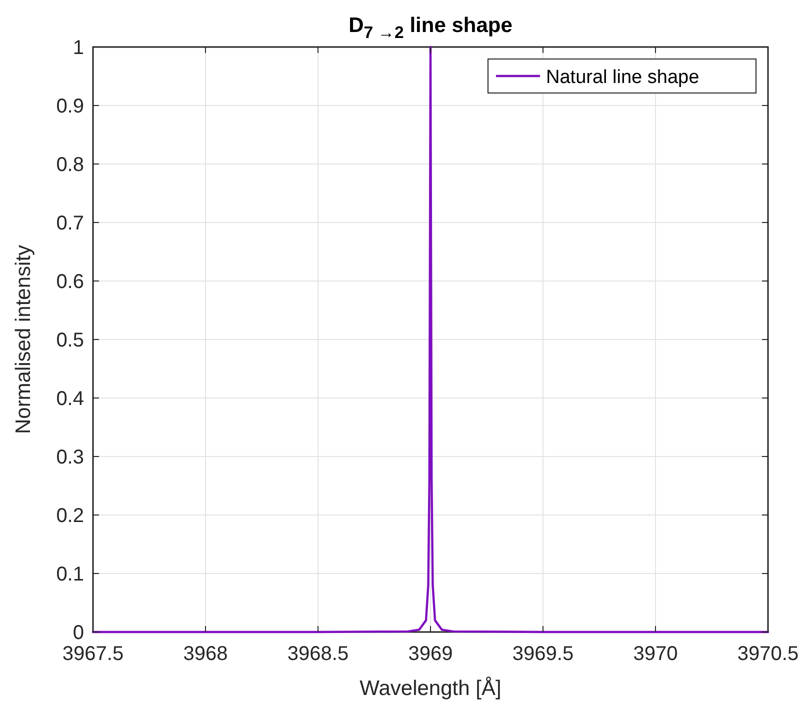  Describe the element at coordinates (70, 223) in the screenshot. I see `y-tick-label: 0.7` at that location.